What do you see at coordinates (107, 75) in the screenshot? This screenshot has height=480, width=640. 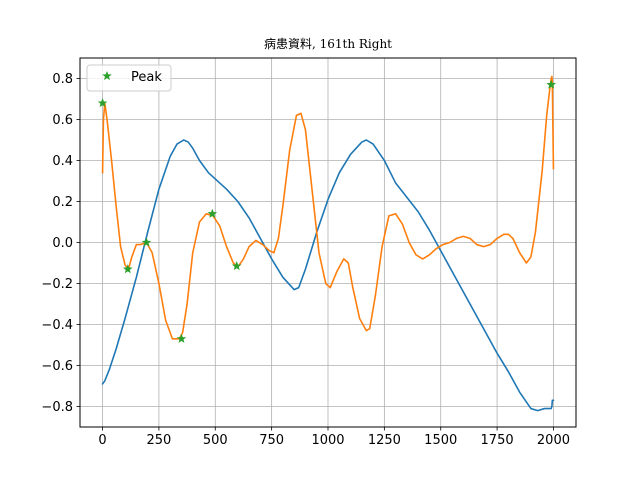 I see `legend-marker-peak` at bounding box center [107, 75].